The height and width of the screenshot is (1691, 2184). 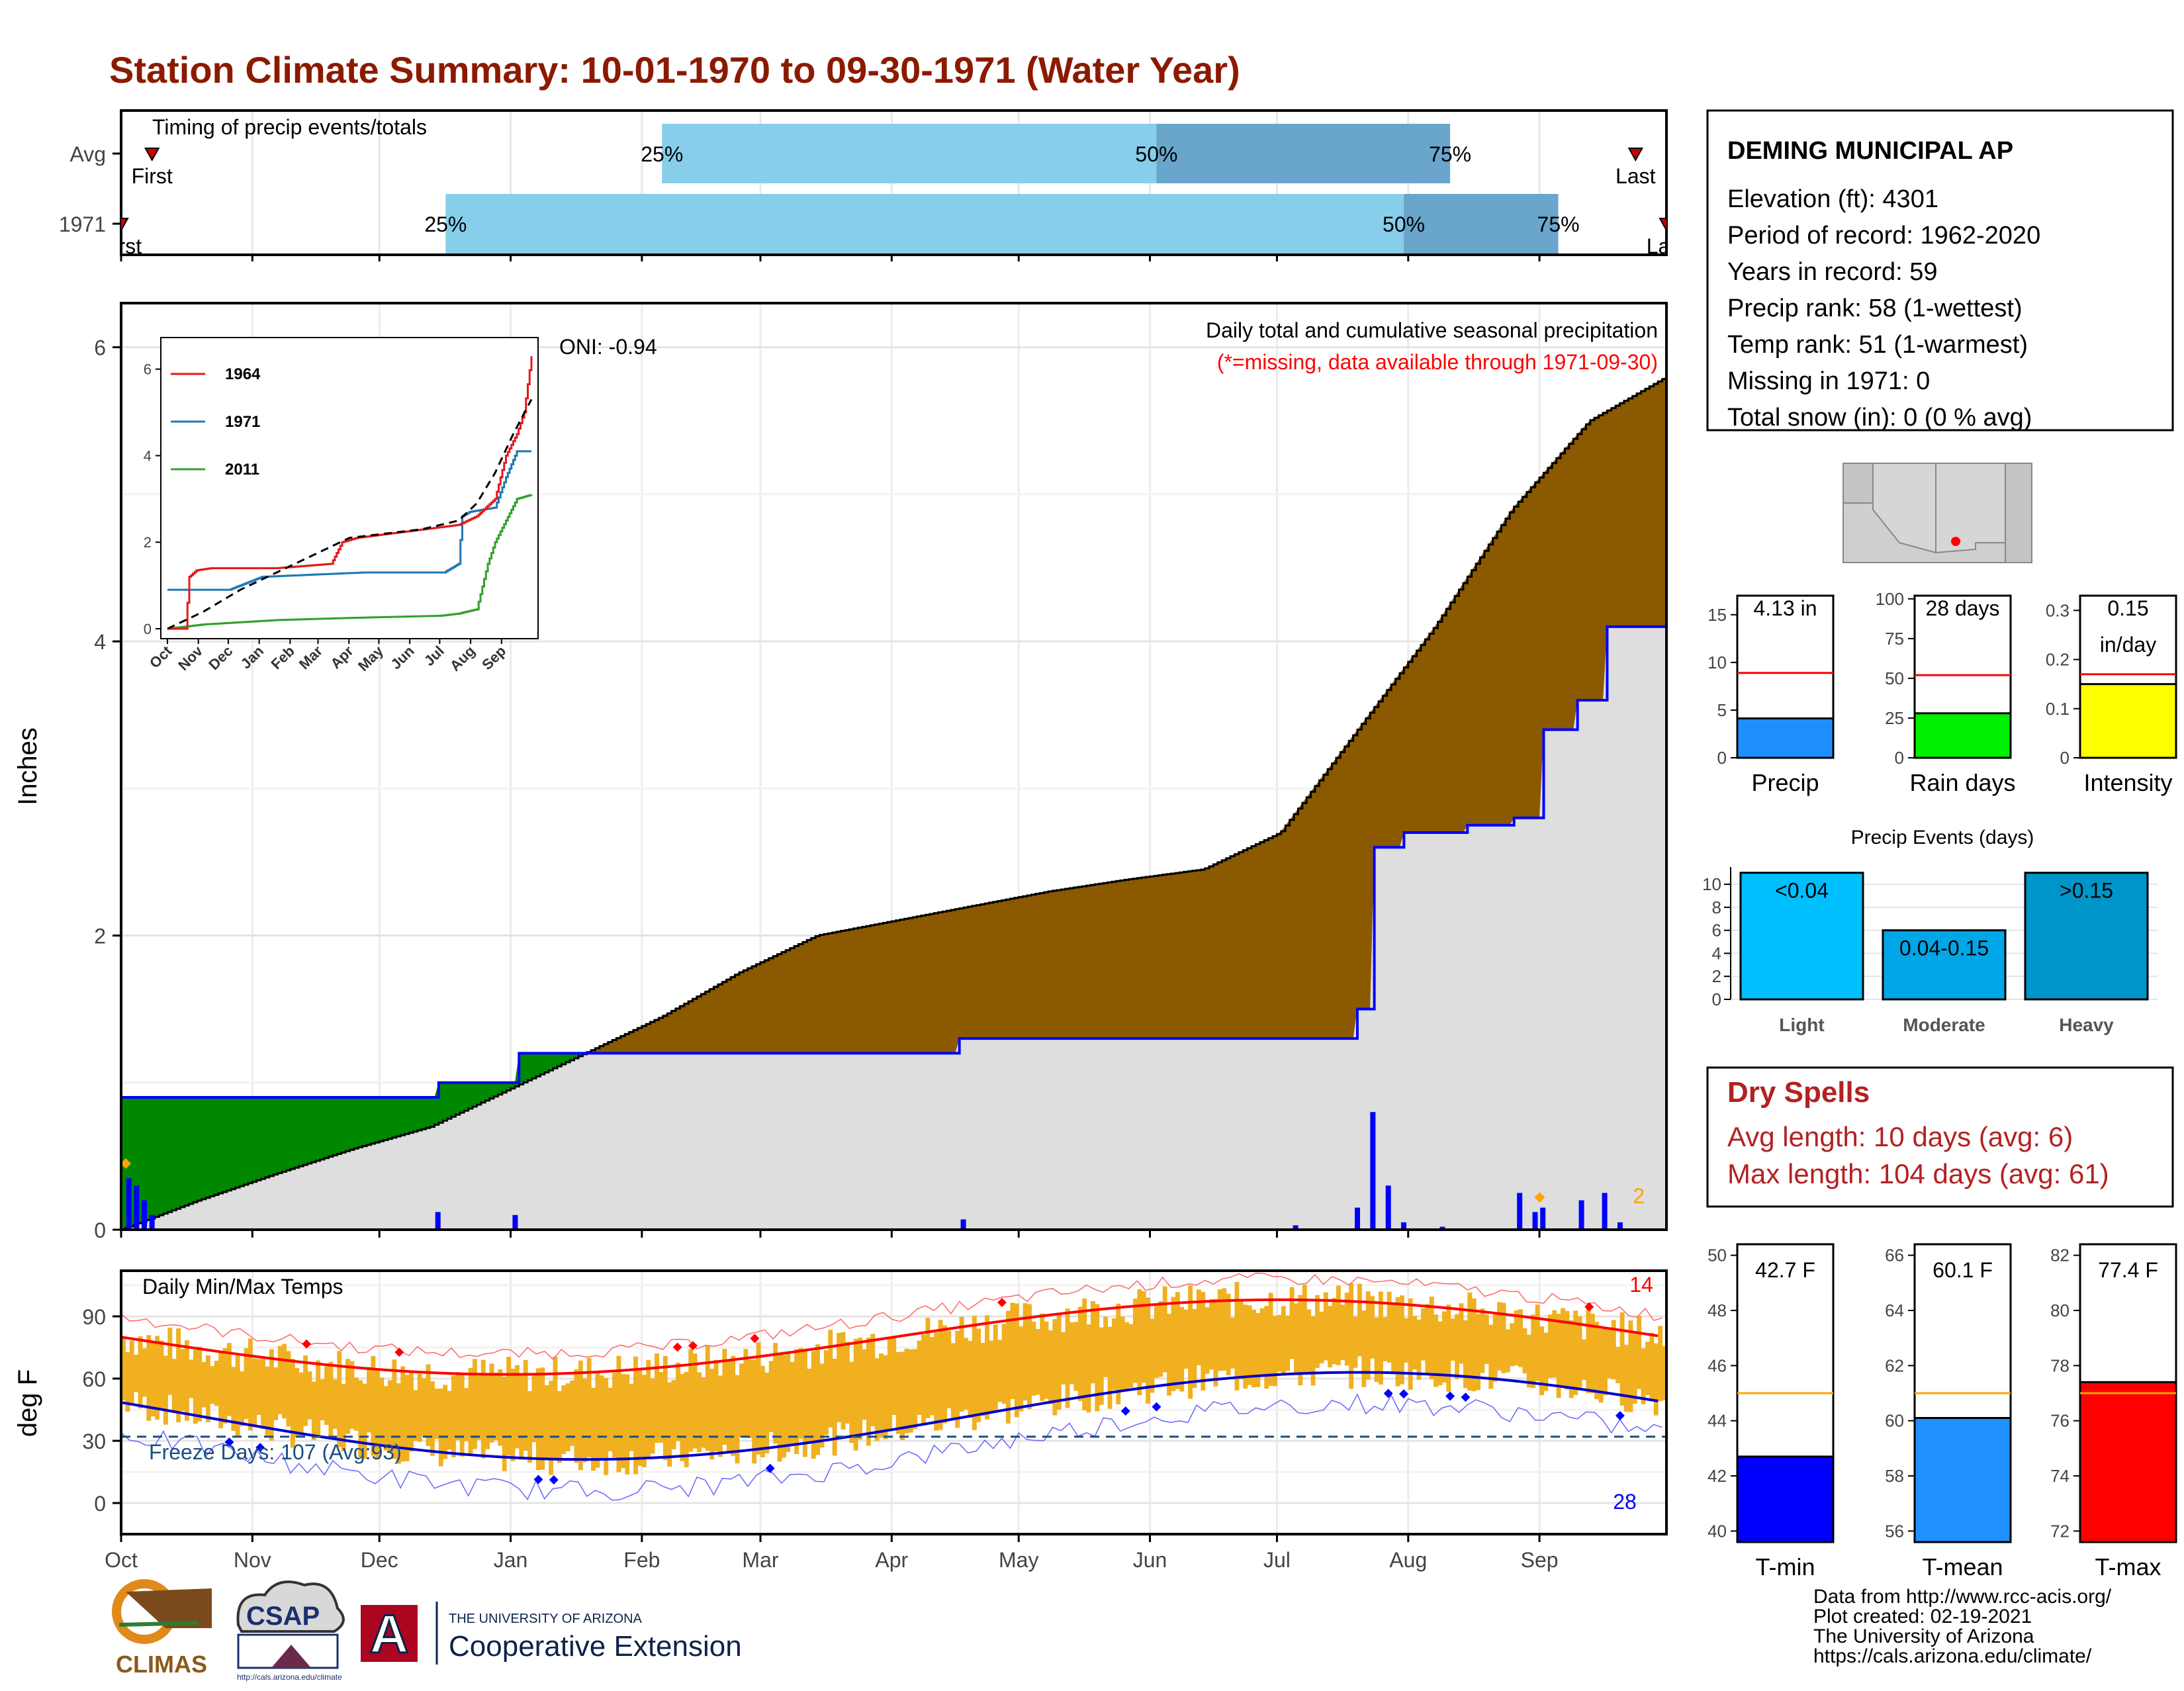 What do you see at coordinates (121, 1560) in the screenshot?
I see `x-tick-label: Oct` at bounding box center [121, 1560].